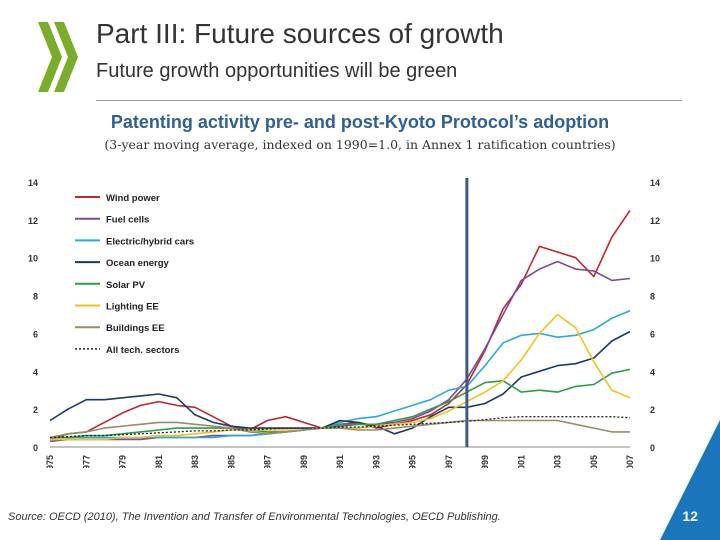 The image size is (720, 540). Describe the element at coordinates (655, 183) in the screenshot. I see `y-tick-label-right: 14` at that location.